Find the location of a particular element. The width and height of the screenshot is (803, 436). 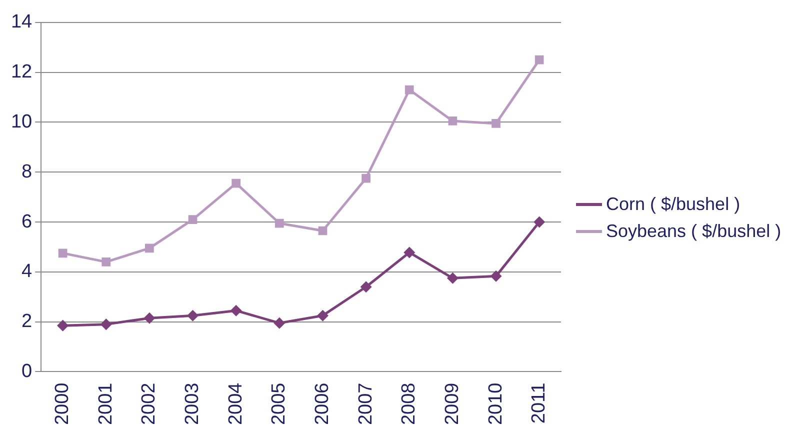

x-tick-label: 2010 is located at coordinates (495, 404).